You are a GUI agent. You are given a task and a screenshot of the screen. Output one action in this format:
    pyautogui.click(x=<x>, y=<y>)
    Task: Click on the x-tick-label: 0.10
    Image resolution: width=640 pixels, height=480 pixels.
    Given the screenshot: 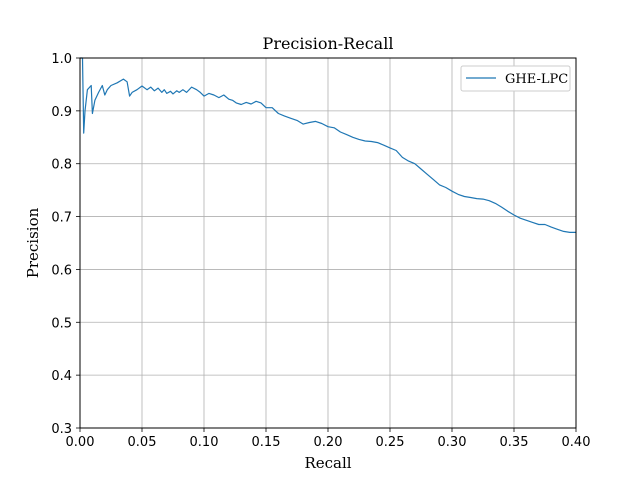 What is the action you would take?
    pyautogui.click(x=204, y=442)
    